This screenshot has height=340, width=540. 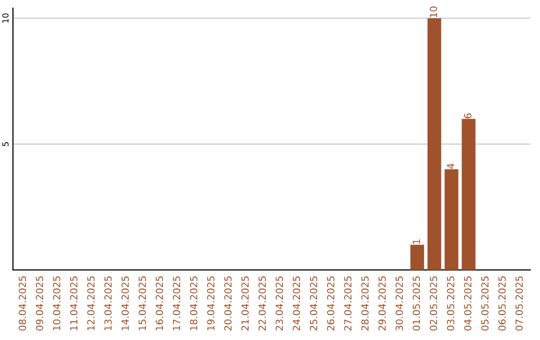 I want to click on x-tick-label: 25.04.2025, so click(x=314, y=303).